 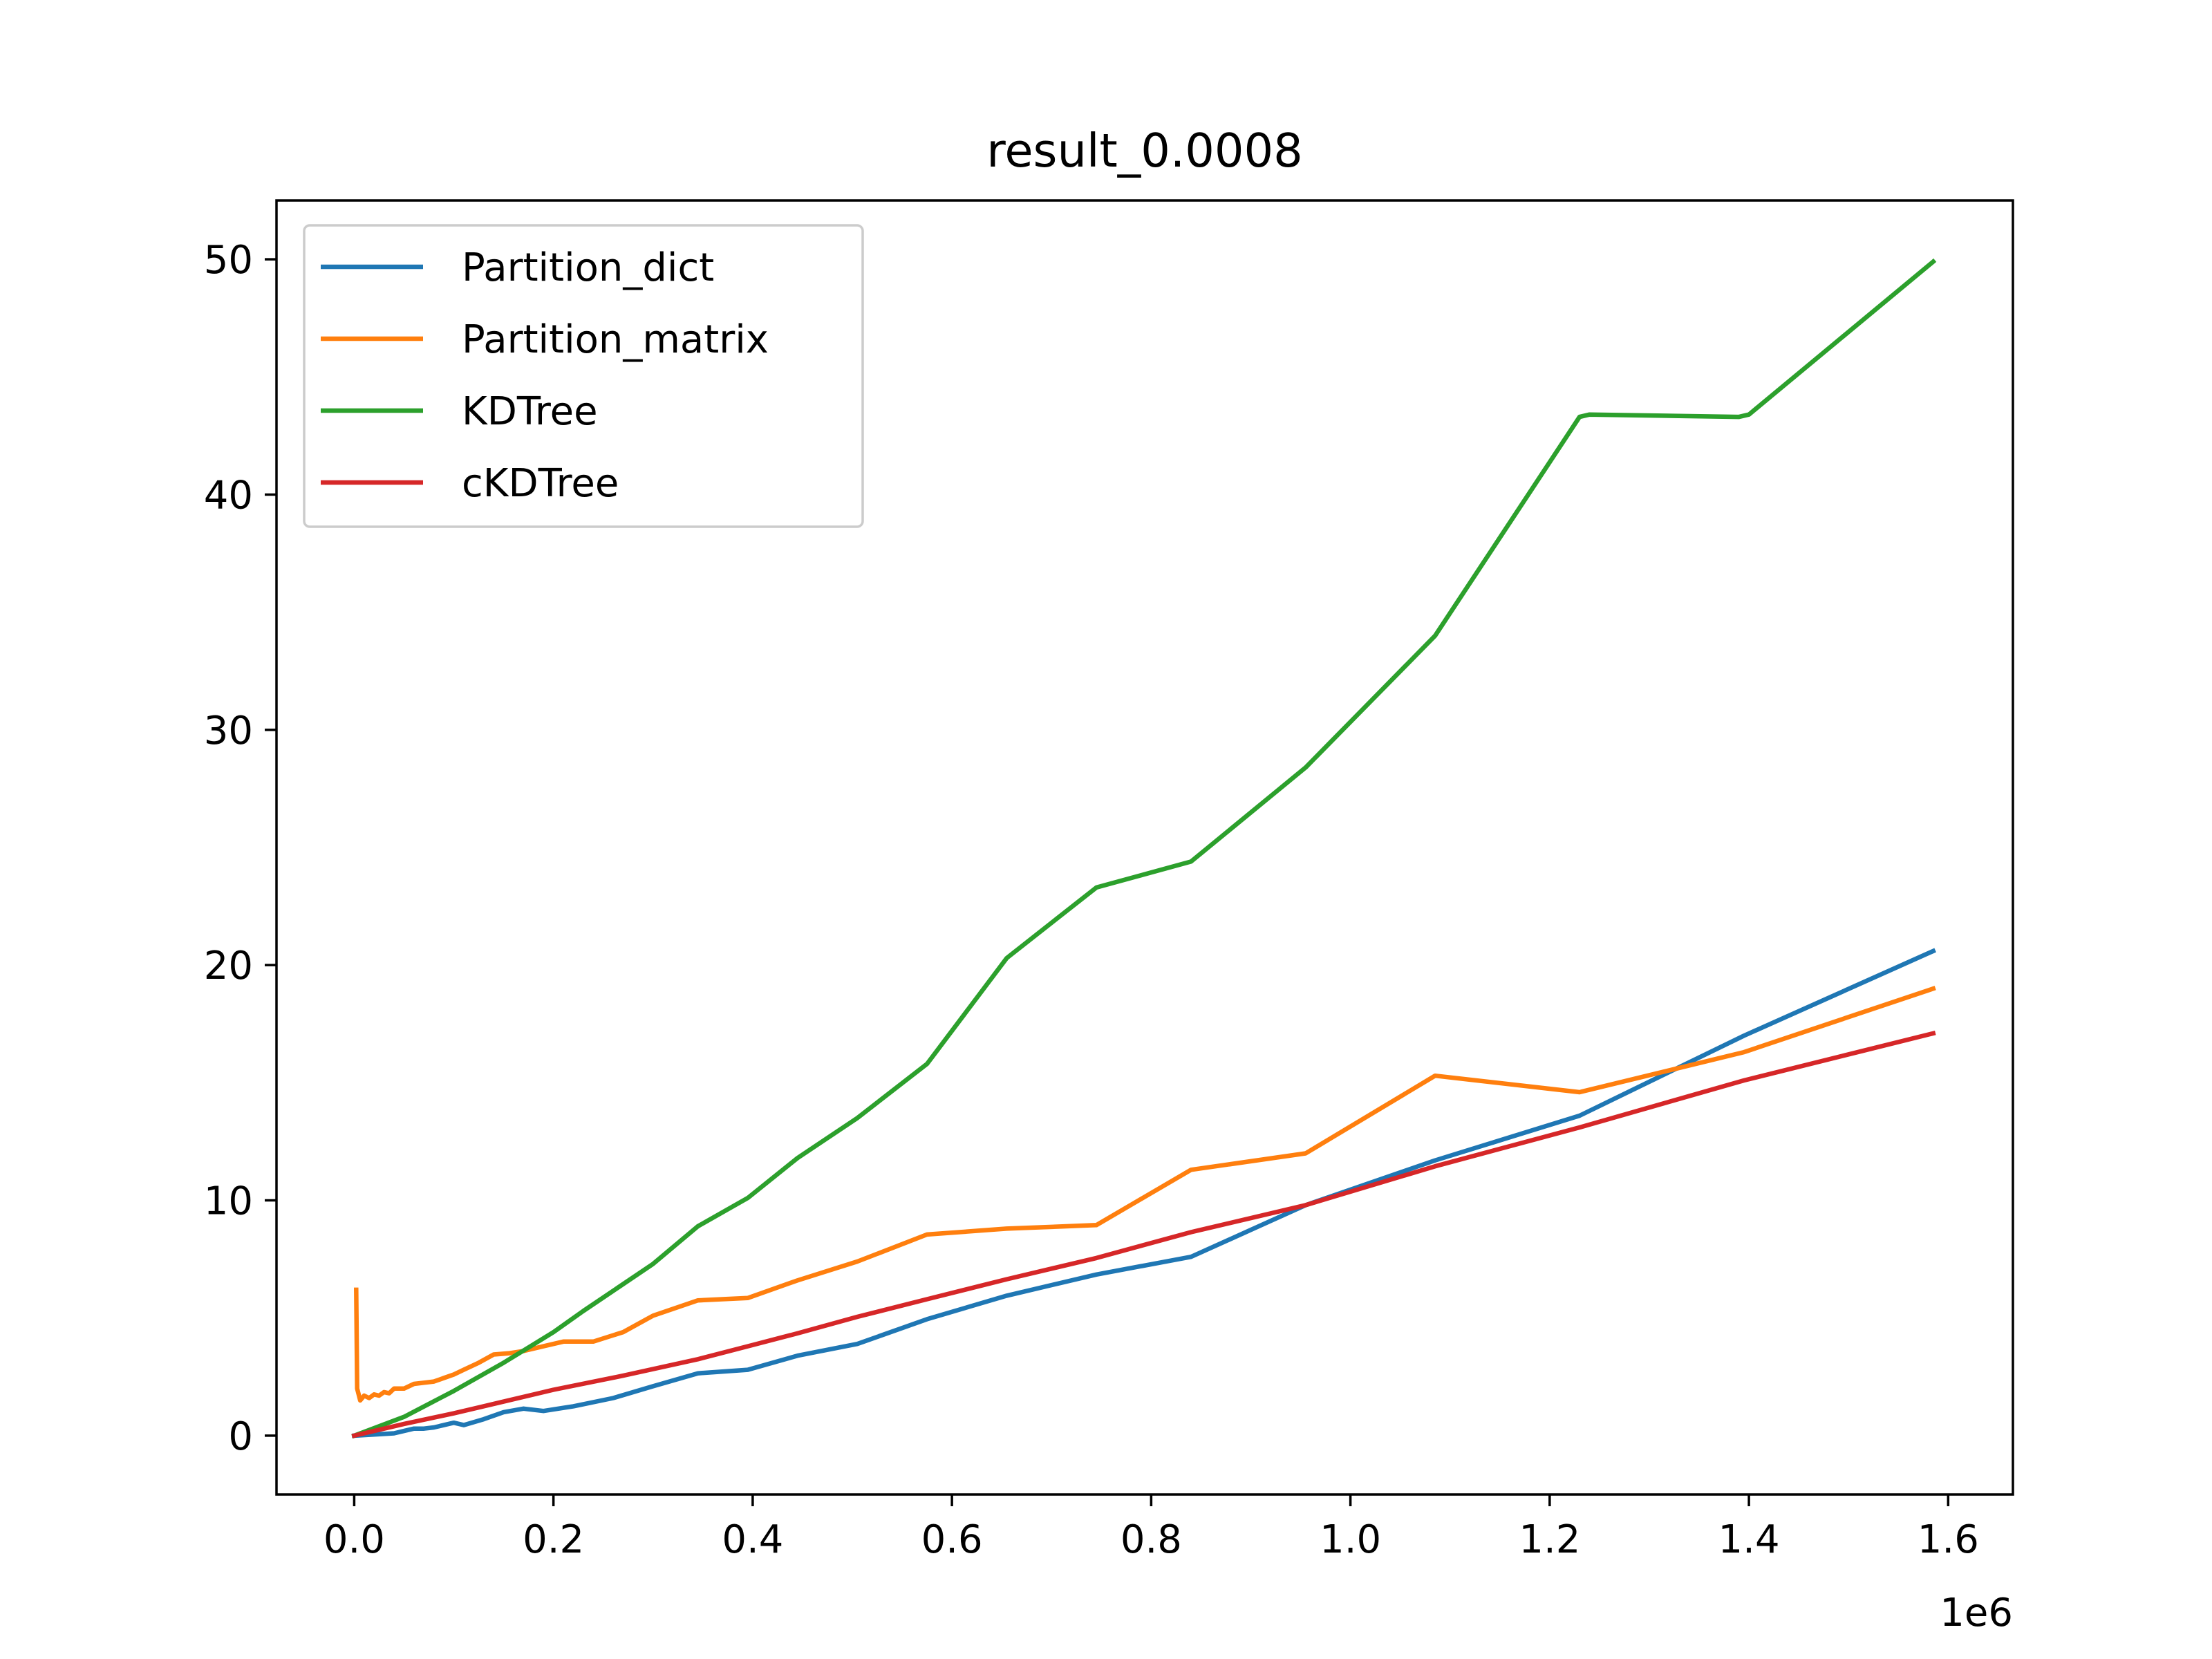 What do you see at coordinates (1549, 1540) in the screenshot?
I see `x-tick-label: 1.2` at bounding box center [1549, 1540].